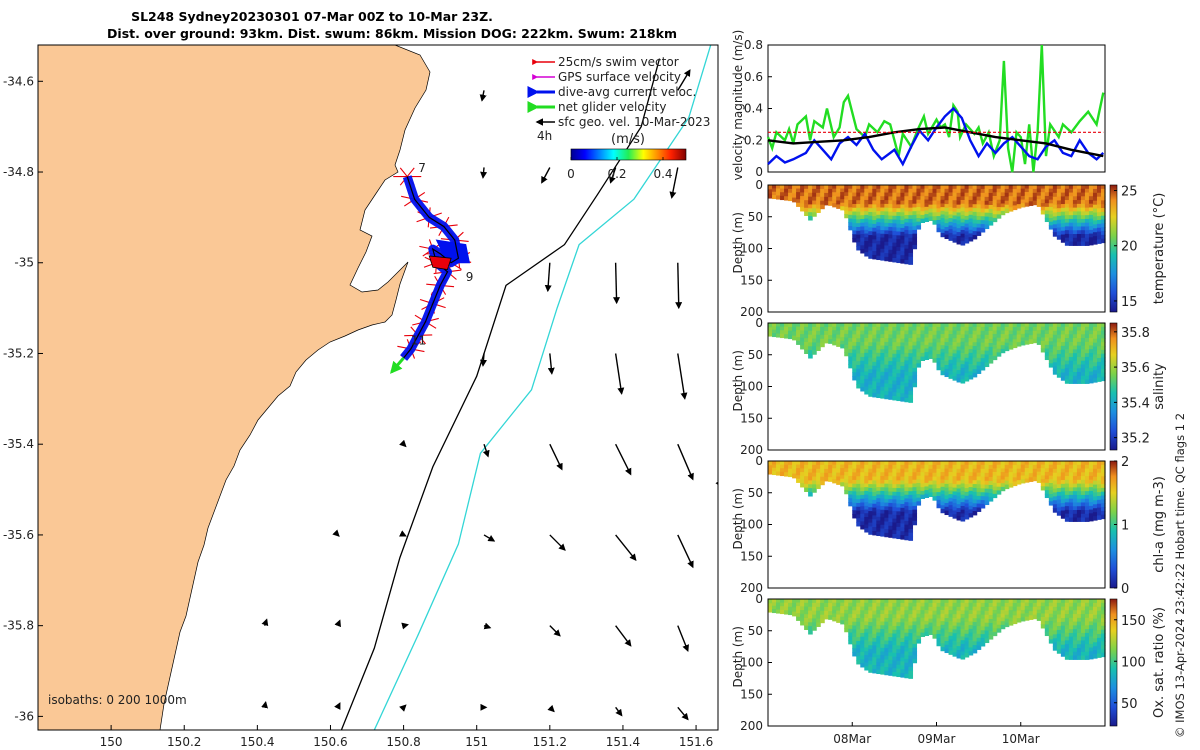 The width and height of the screenshot is (1200, 750). Describe the element at coordinates (403, 533) in the screenshot. I see `current-vector` at that location.